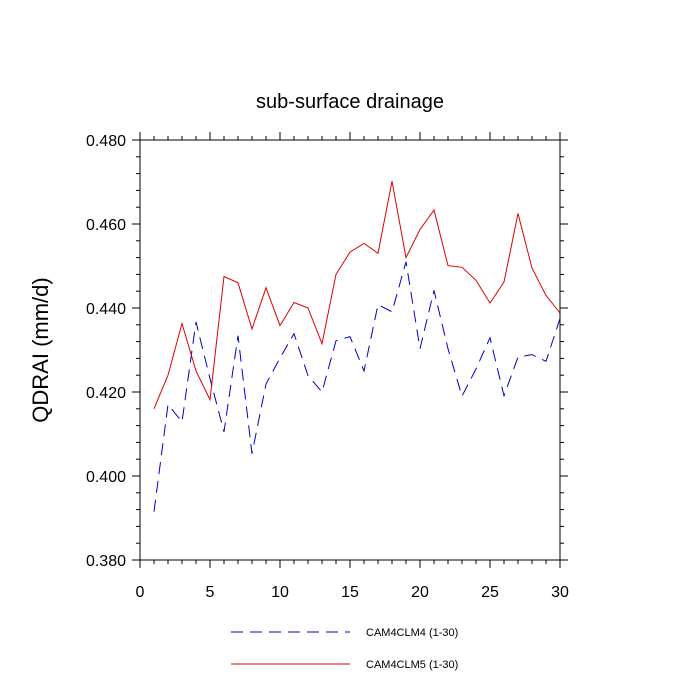 This screenshot has width=700, height=700. I want to click on legend-label-1: CAM4CLM4 (1-30), so click(412, 633).